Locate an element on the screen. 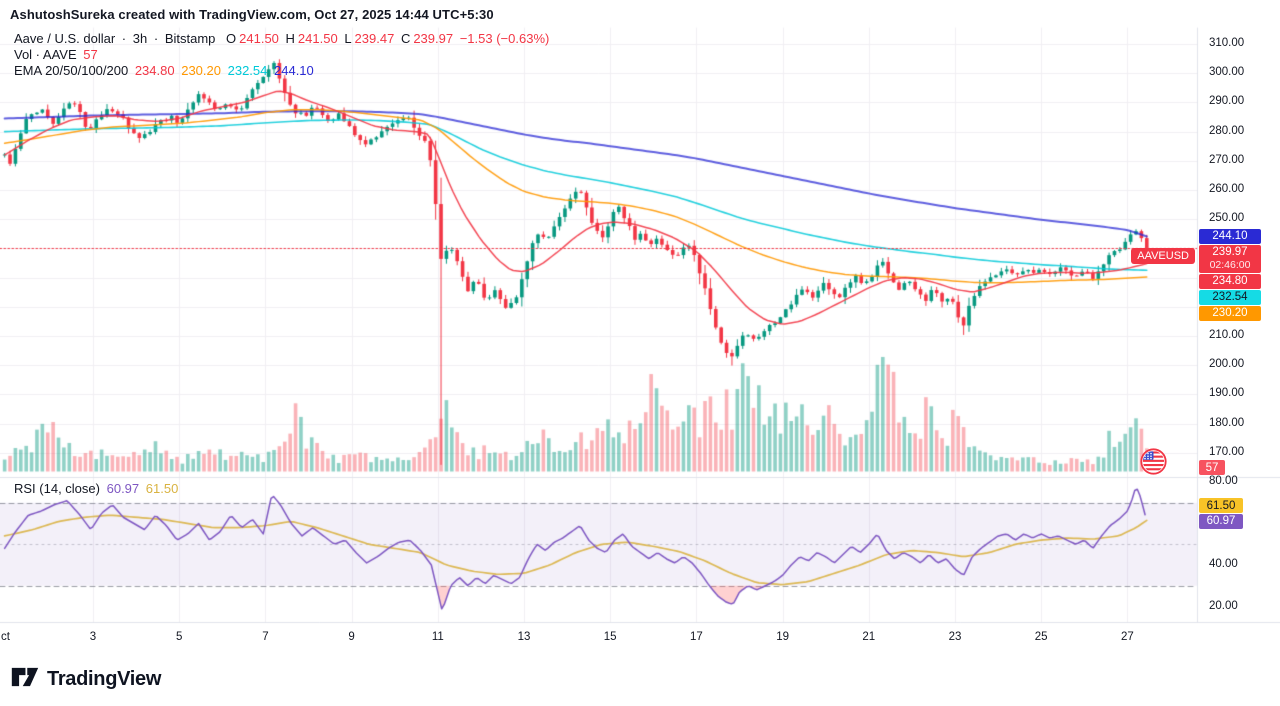 Image resolution: width=1280 pixels, height=706 pixels. low-value: 239.47 is located at coordinates (374, 38).